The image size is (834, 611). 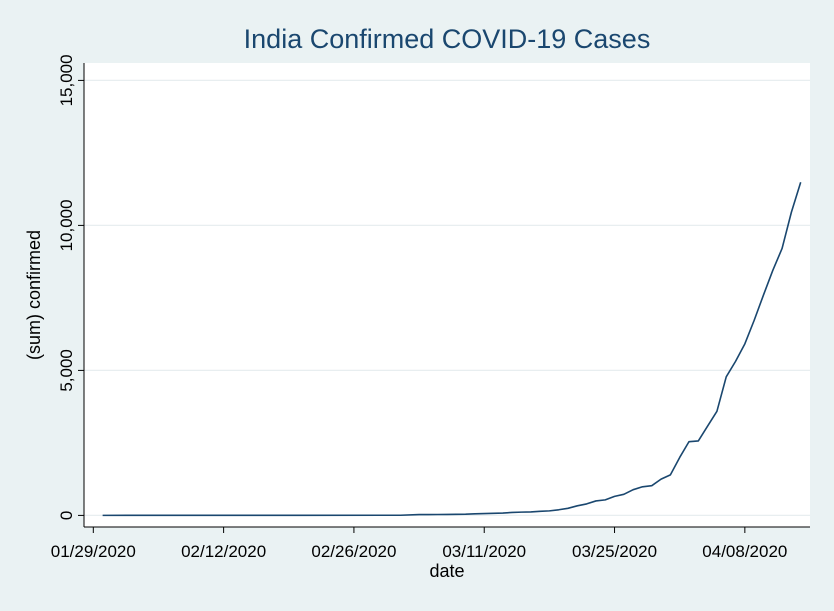 I want to click on x-tick-label: 04/08/2020, so click(x=744, y=551).